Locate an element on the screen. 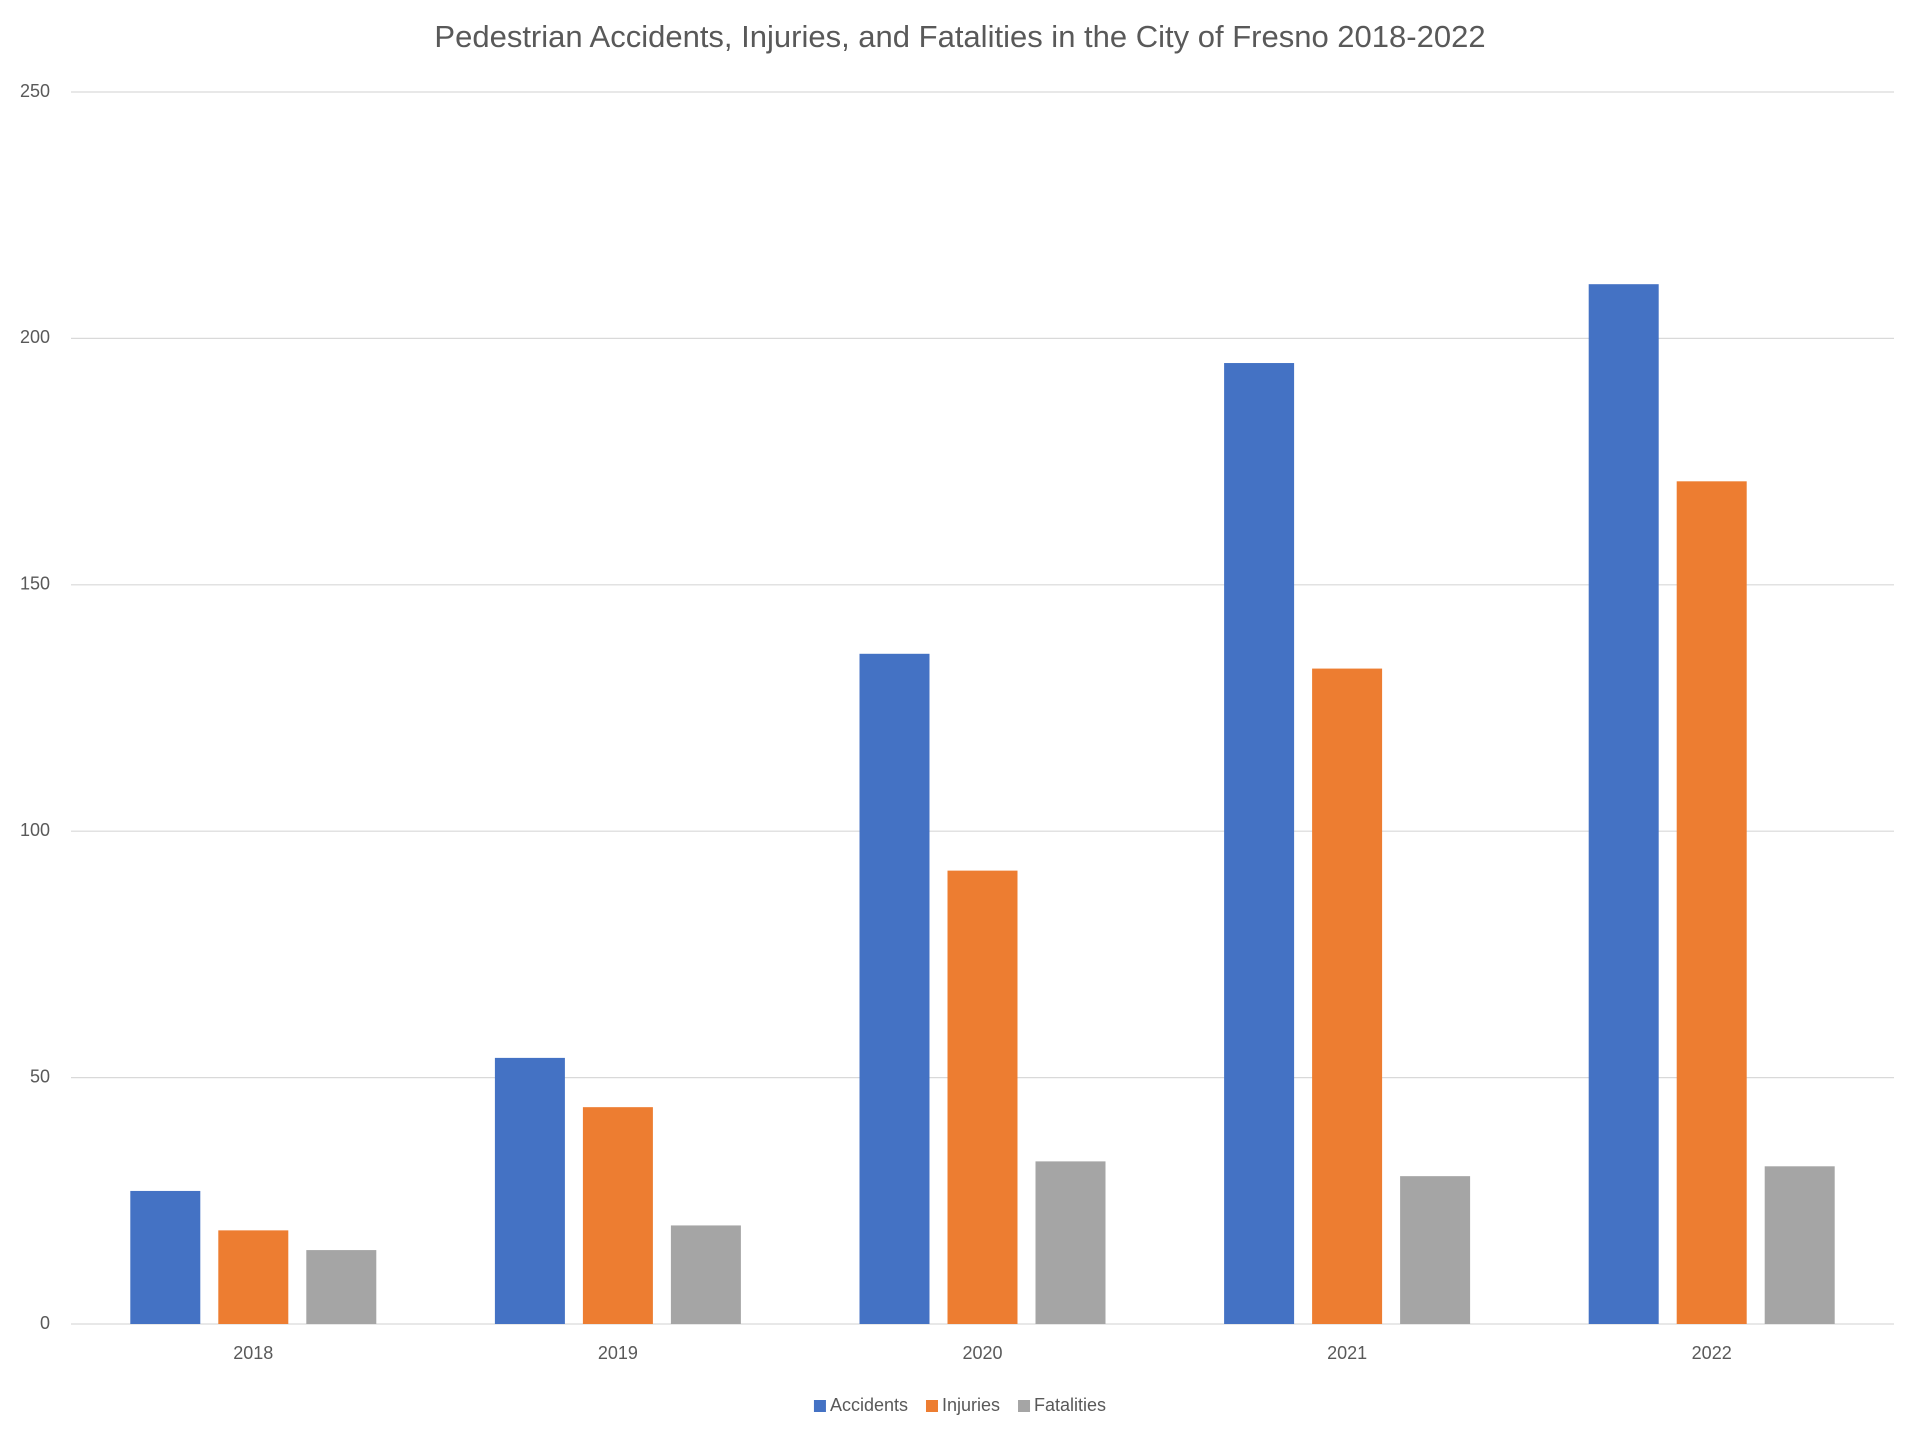 Image resolution: width=1920 pixels, height=1441 pixels. legend-label: Accidents is located at coordinates (869, 1405).